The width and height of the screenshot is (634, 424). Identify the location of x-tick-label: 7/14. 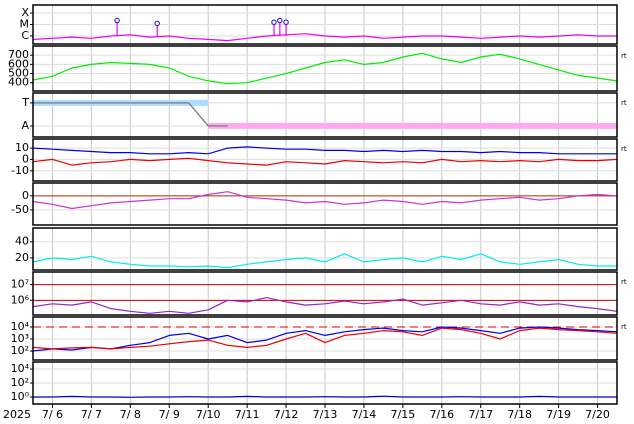
(364, 414).